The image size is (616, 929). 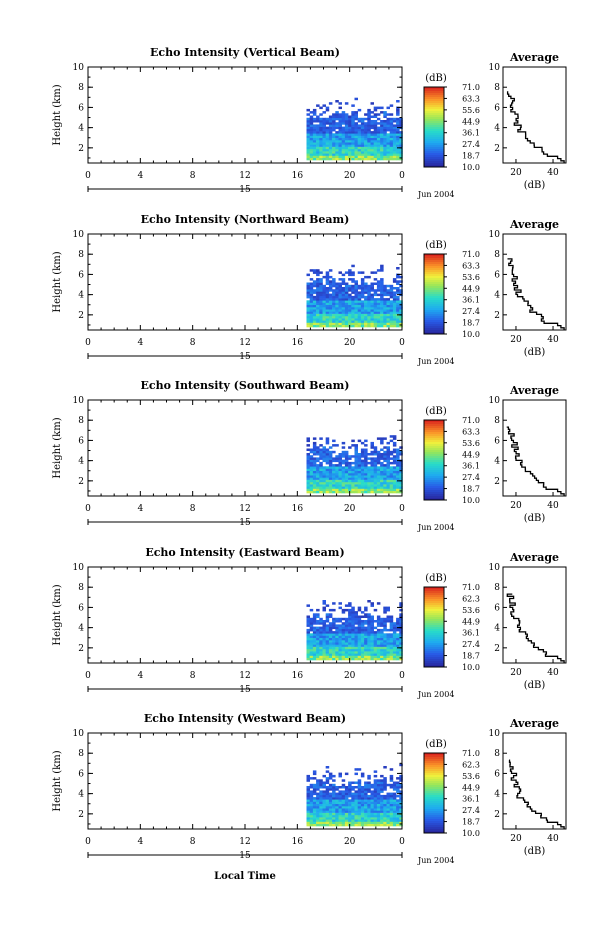 What do you see at coordinates (516, 673) in the screenshot?
I see `profile-x-tick-label: 20` at bounding box center [516, 673].